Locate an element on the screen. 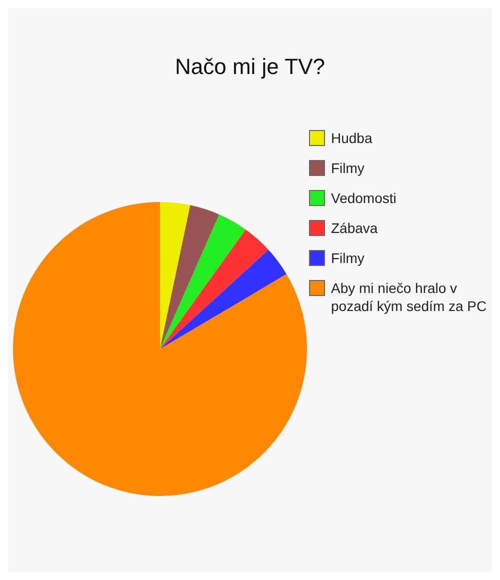  legend-label: Vedomosti is located at coordinates (363, 198).